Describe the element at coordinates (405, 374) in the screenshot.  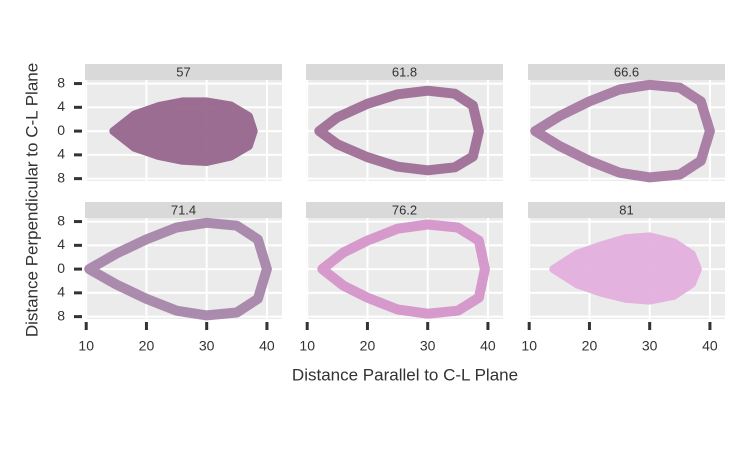
I see `x-axis-title: Distance Parallel to C-L Plane` at that location.